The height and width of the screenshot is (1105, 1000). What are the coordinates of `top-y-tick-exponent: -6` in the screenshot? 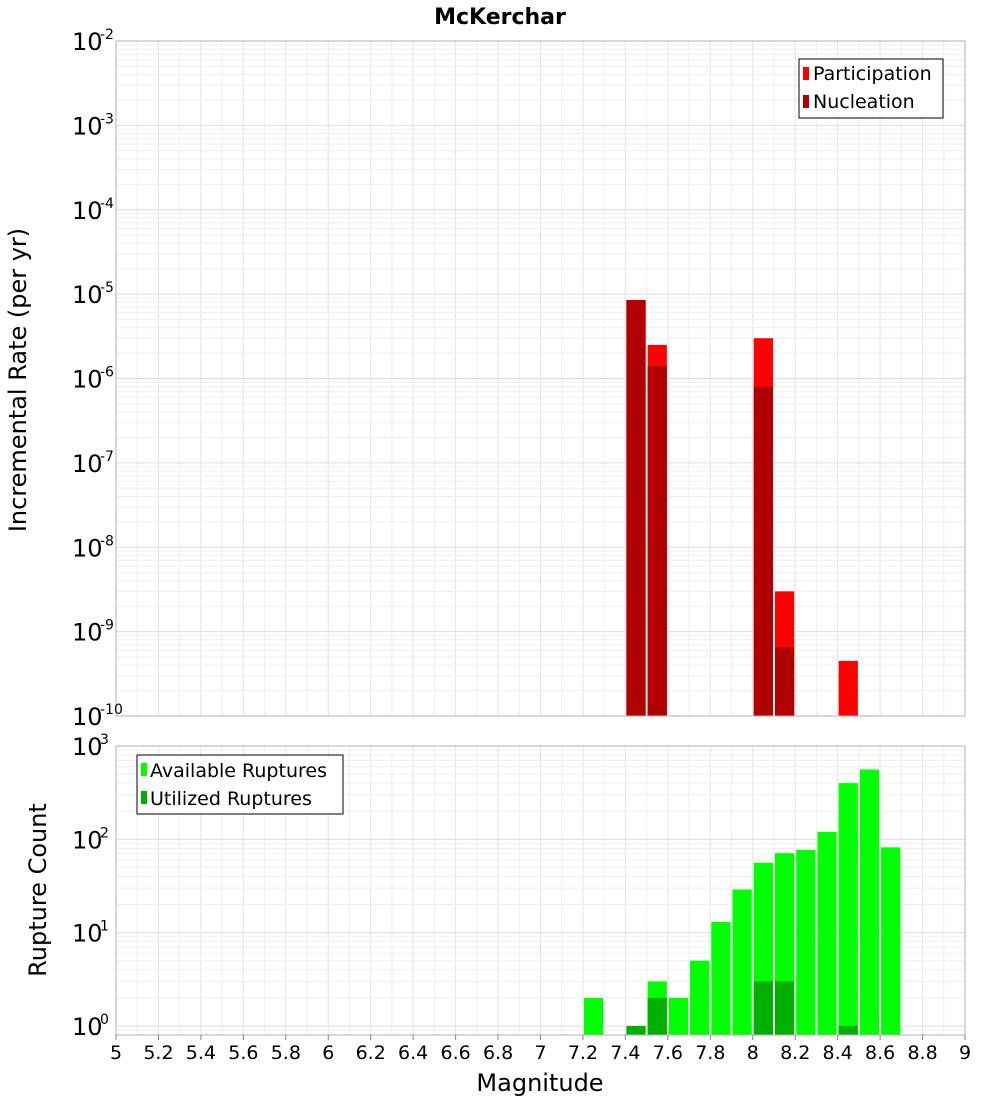 It's located at (107, 373).